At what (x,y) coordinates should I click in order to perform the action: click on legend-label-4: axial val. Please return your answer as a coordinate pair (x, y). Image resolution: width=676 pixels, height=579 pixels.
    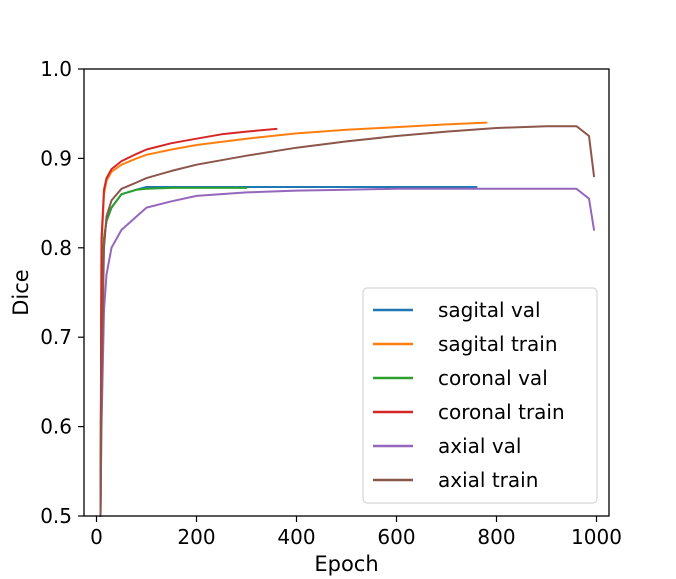
    Looking at the image, I should click on (479, 446).